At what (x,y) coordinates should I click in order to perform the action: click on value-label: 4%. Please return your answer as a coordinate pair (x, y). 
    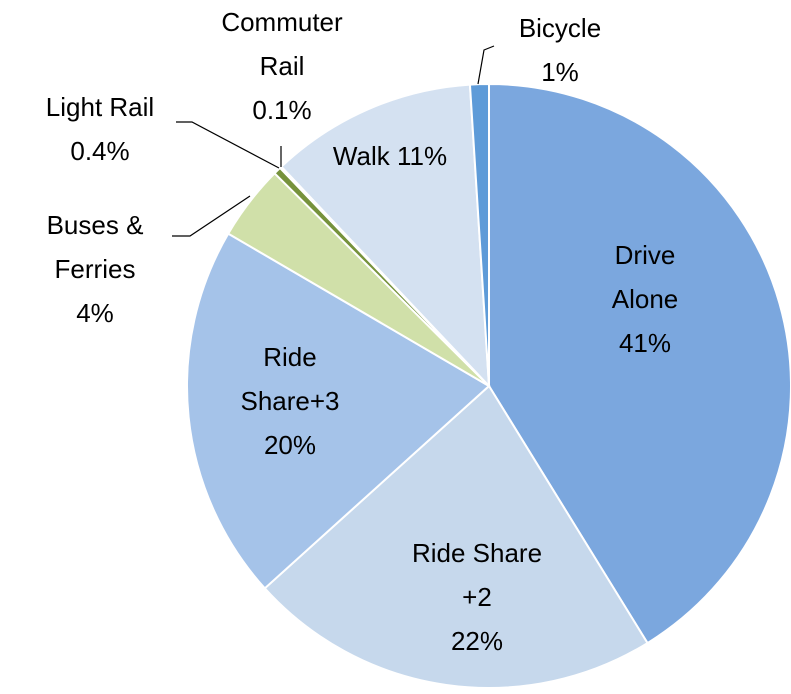
    Looking at the image, I should click on (95, 313).